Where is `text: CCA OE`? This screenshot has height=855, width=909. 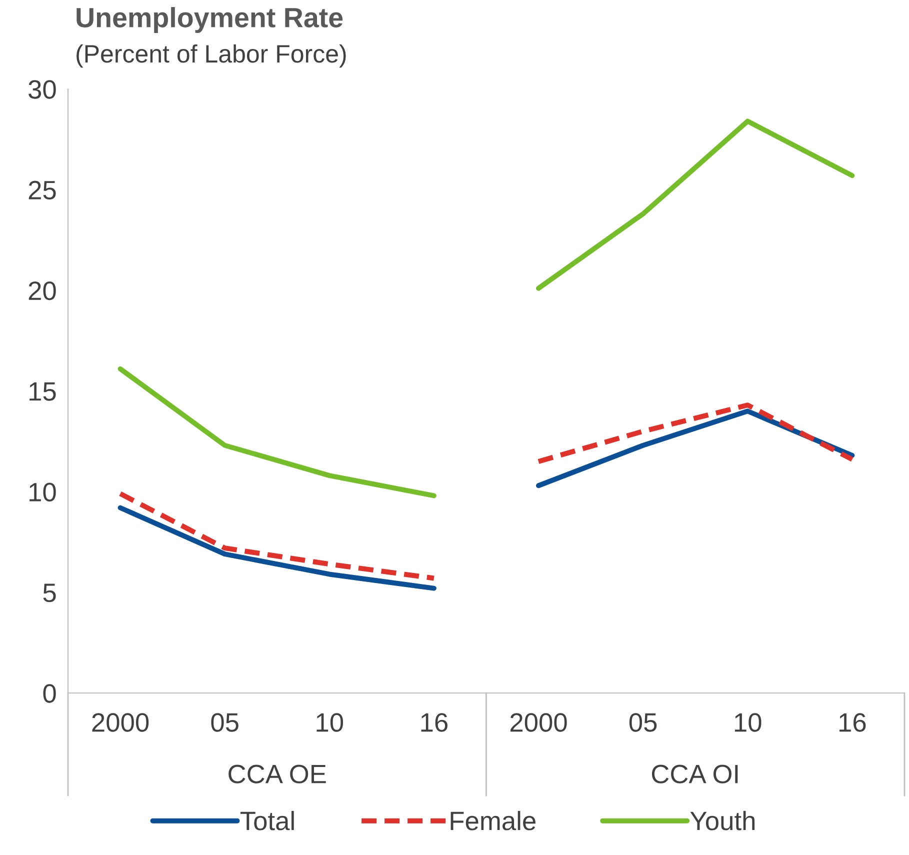
text: CCA OE is located at coordinates (277, 774).